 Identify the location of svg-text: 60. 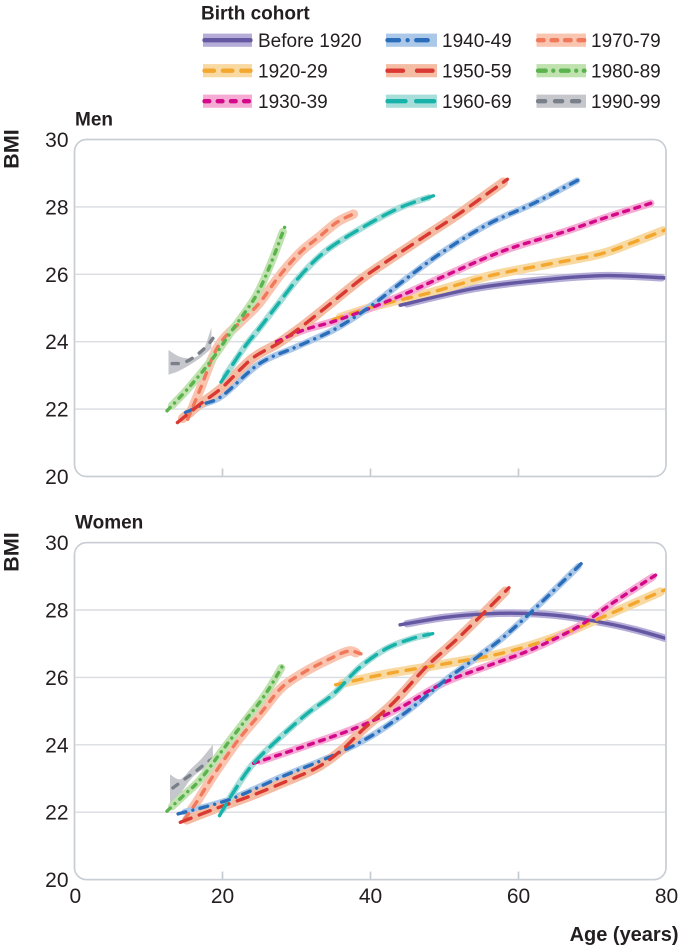
(518, 896).